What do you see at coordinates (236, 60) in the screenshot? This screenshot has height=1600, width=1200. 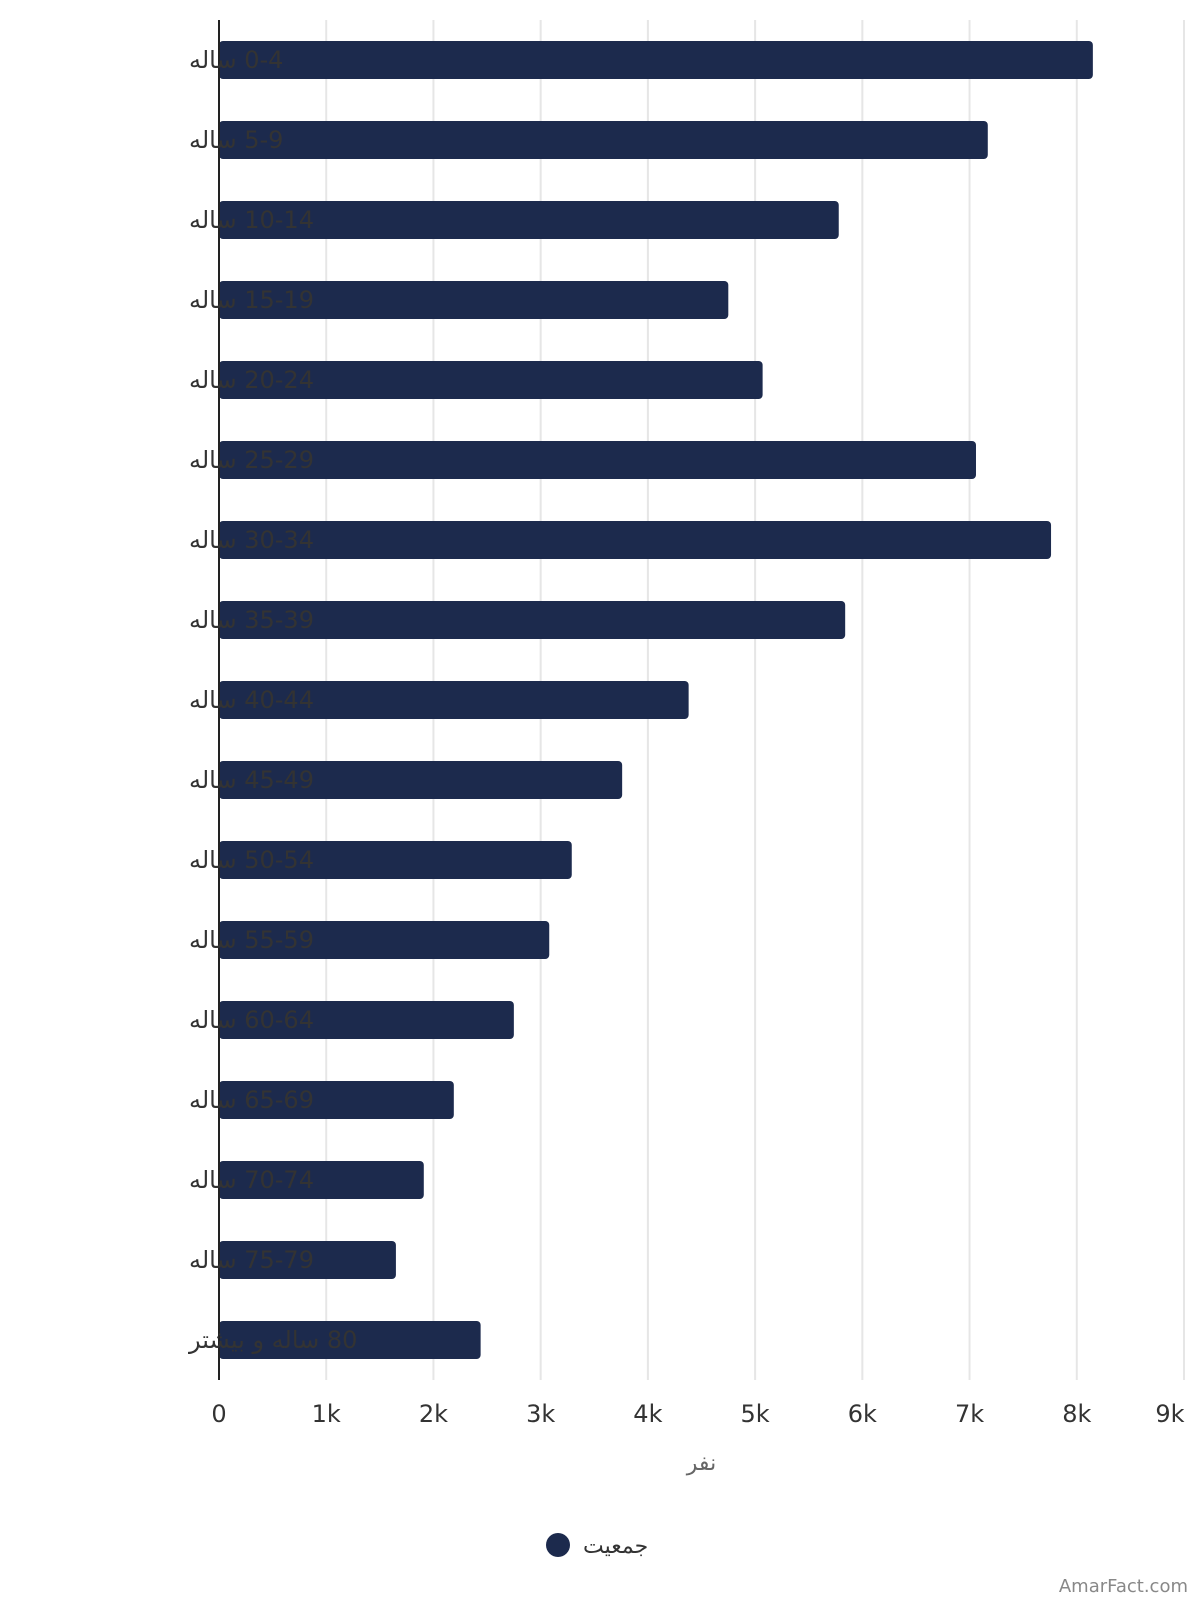 I see `category-label-0: 0-4 ساله` at bounding box center [236, 60].